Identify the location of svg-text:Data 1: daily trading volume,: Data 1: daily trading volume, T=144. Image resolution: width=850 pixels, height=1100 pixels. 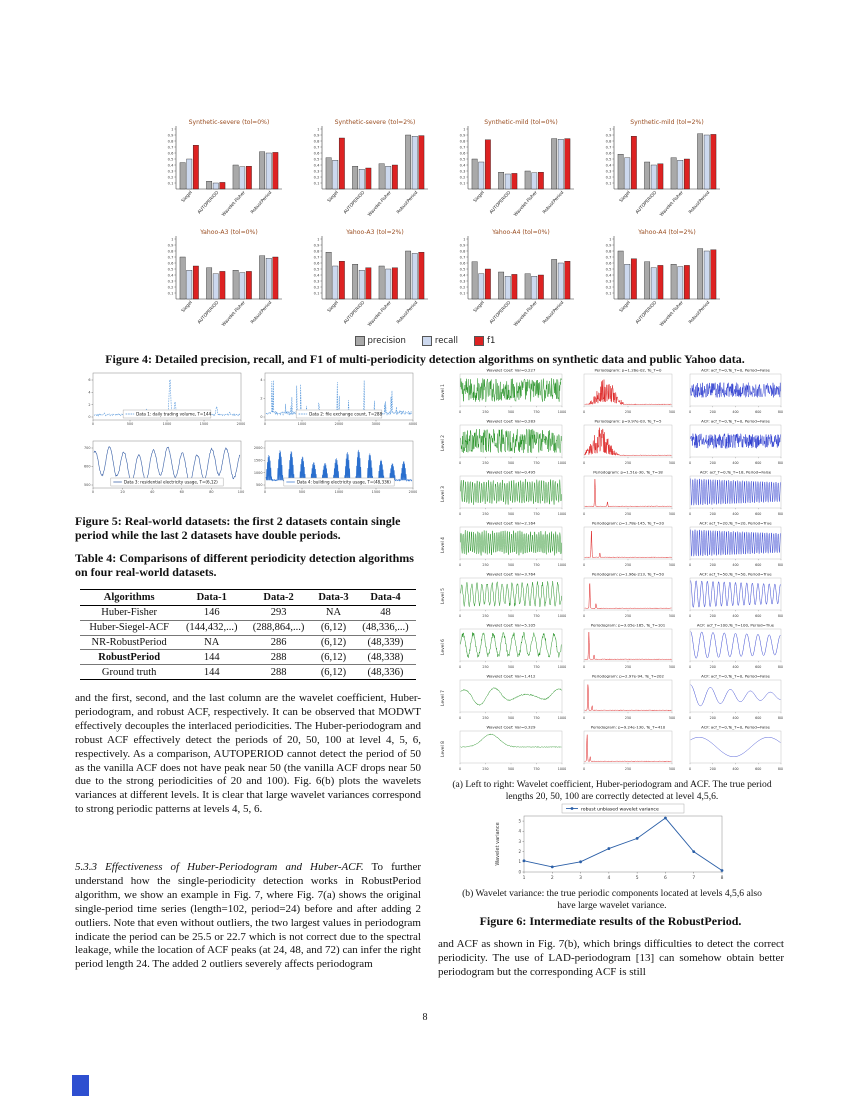
(173, 414).